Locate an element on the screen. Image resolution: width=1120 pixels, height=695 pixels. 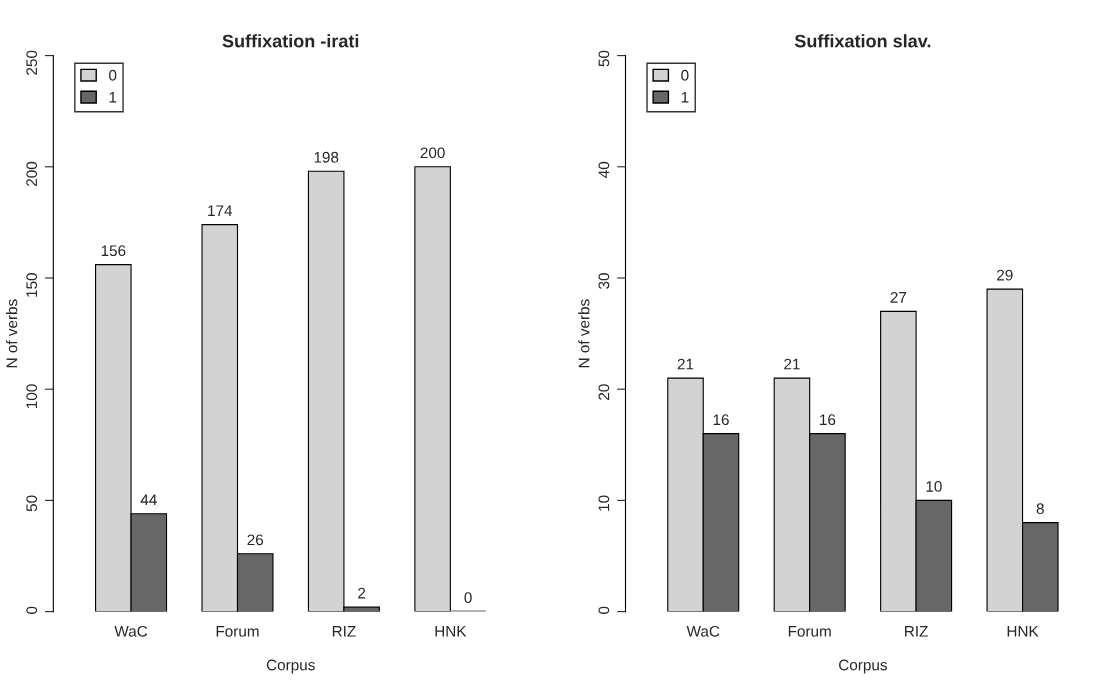
data-label: 174 is located at coordinates (220, 210).